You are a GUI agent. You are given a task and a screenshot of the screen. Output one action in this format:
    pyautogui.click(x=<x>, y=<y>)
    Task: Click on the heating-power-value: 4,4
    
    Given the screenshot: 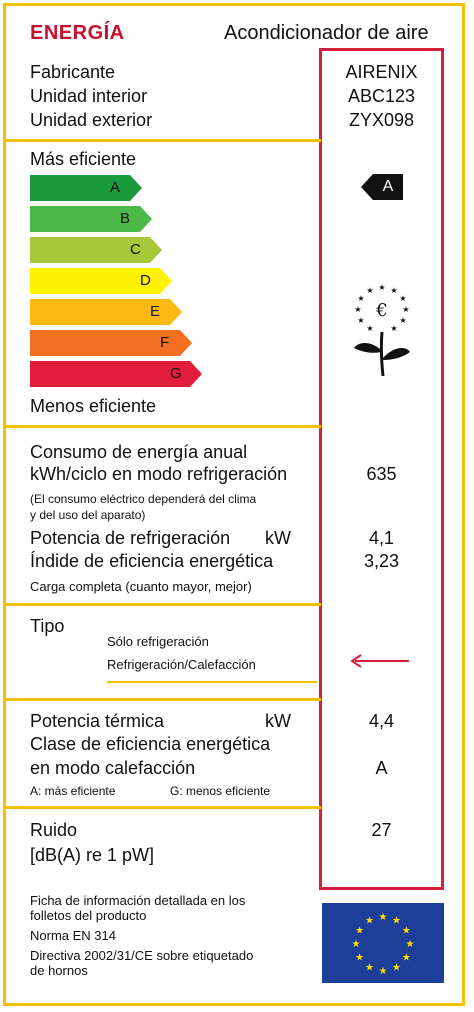 What is the action you would take?
    pyautogui.click(x=381, y=721)
    